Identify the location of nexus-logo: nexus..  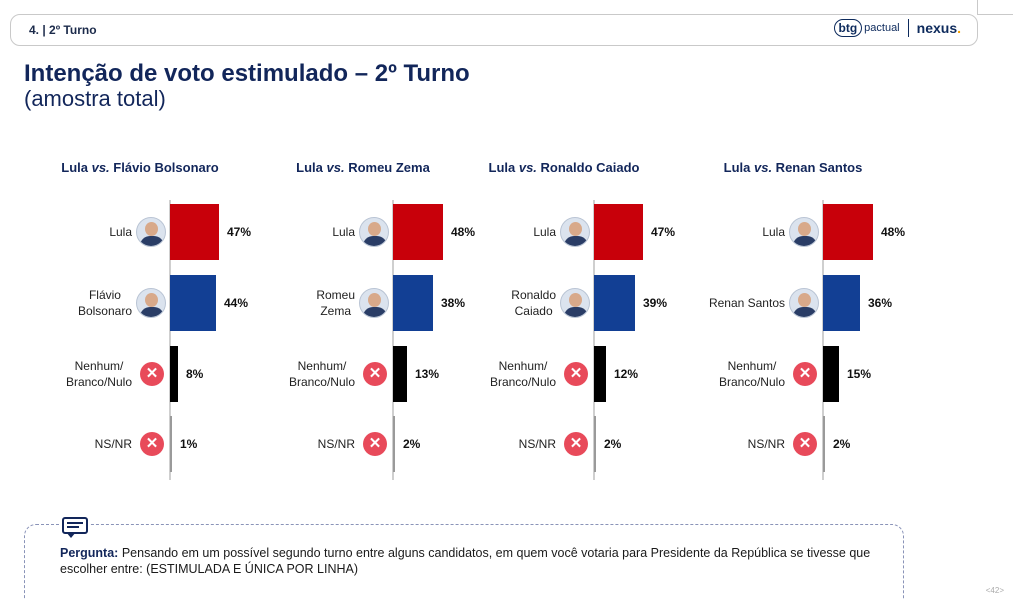
(939, 28).